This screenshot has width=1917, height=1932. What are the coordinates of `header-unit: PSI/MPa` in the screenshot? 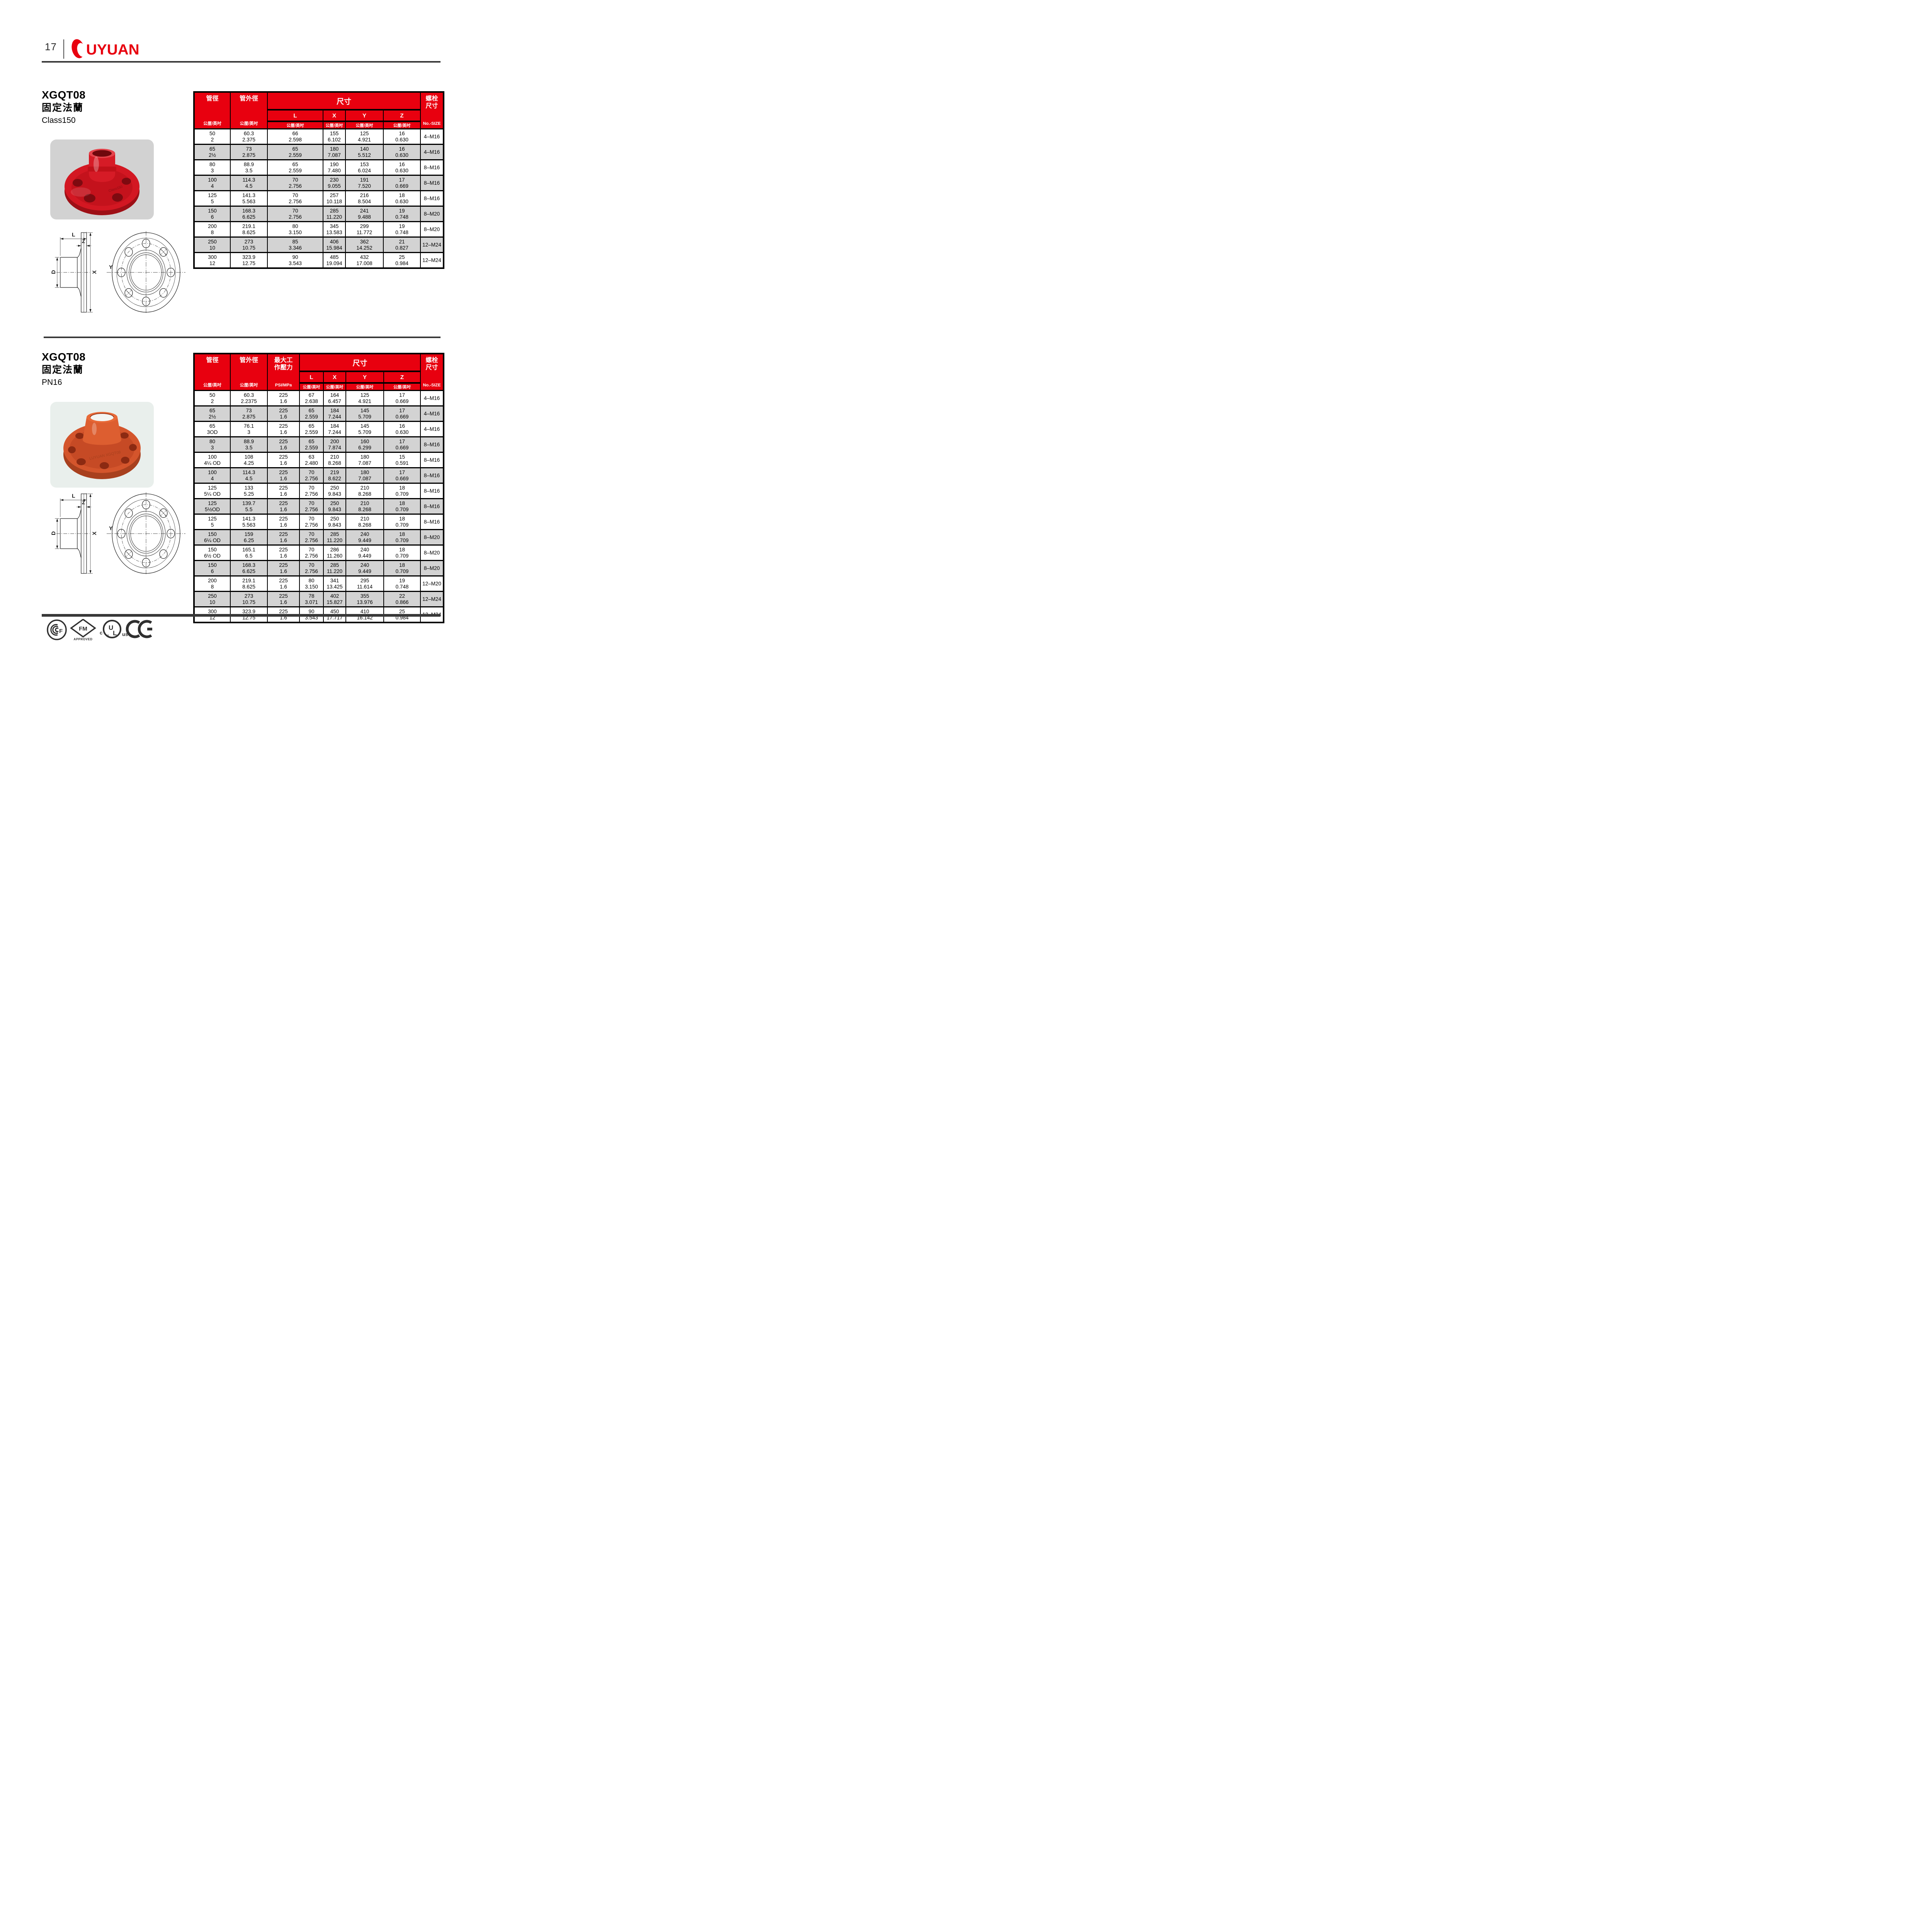 It's located at (284, 385).